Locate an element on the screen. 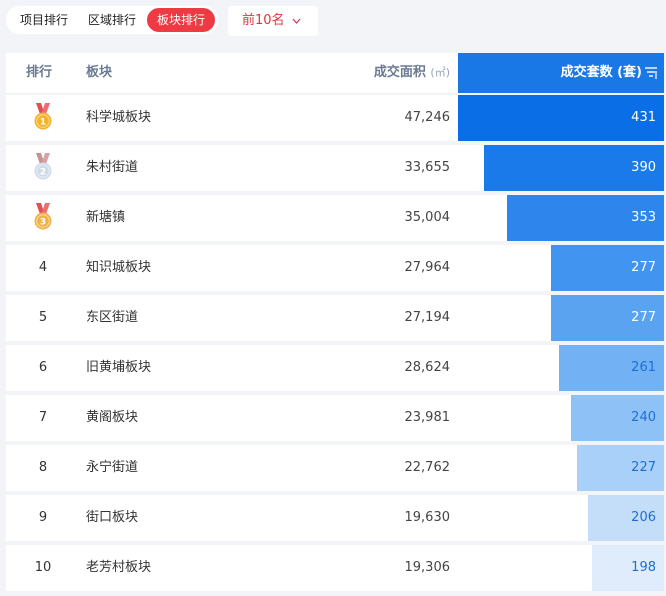  sort-desc-icon is located at coordinates (651, 73).